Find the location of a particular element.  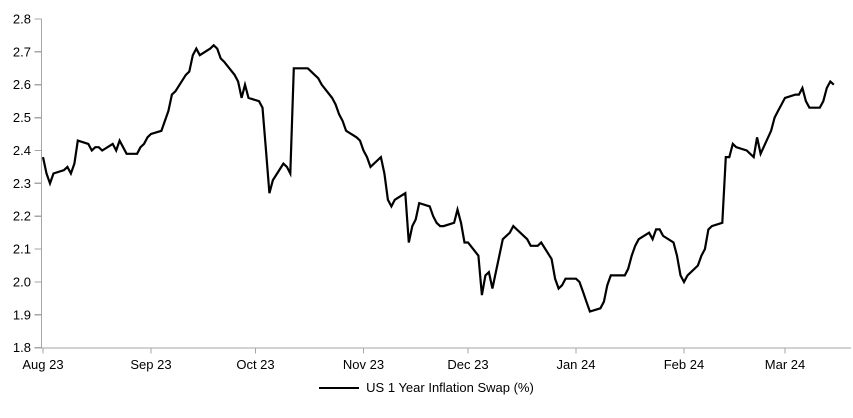

legend-line-swatch is located at coordinates (339, 387).